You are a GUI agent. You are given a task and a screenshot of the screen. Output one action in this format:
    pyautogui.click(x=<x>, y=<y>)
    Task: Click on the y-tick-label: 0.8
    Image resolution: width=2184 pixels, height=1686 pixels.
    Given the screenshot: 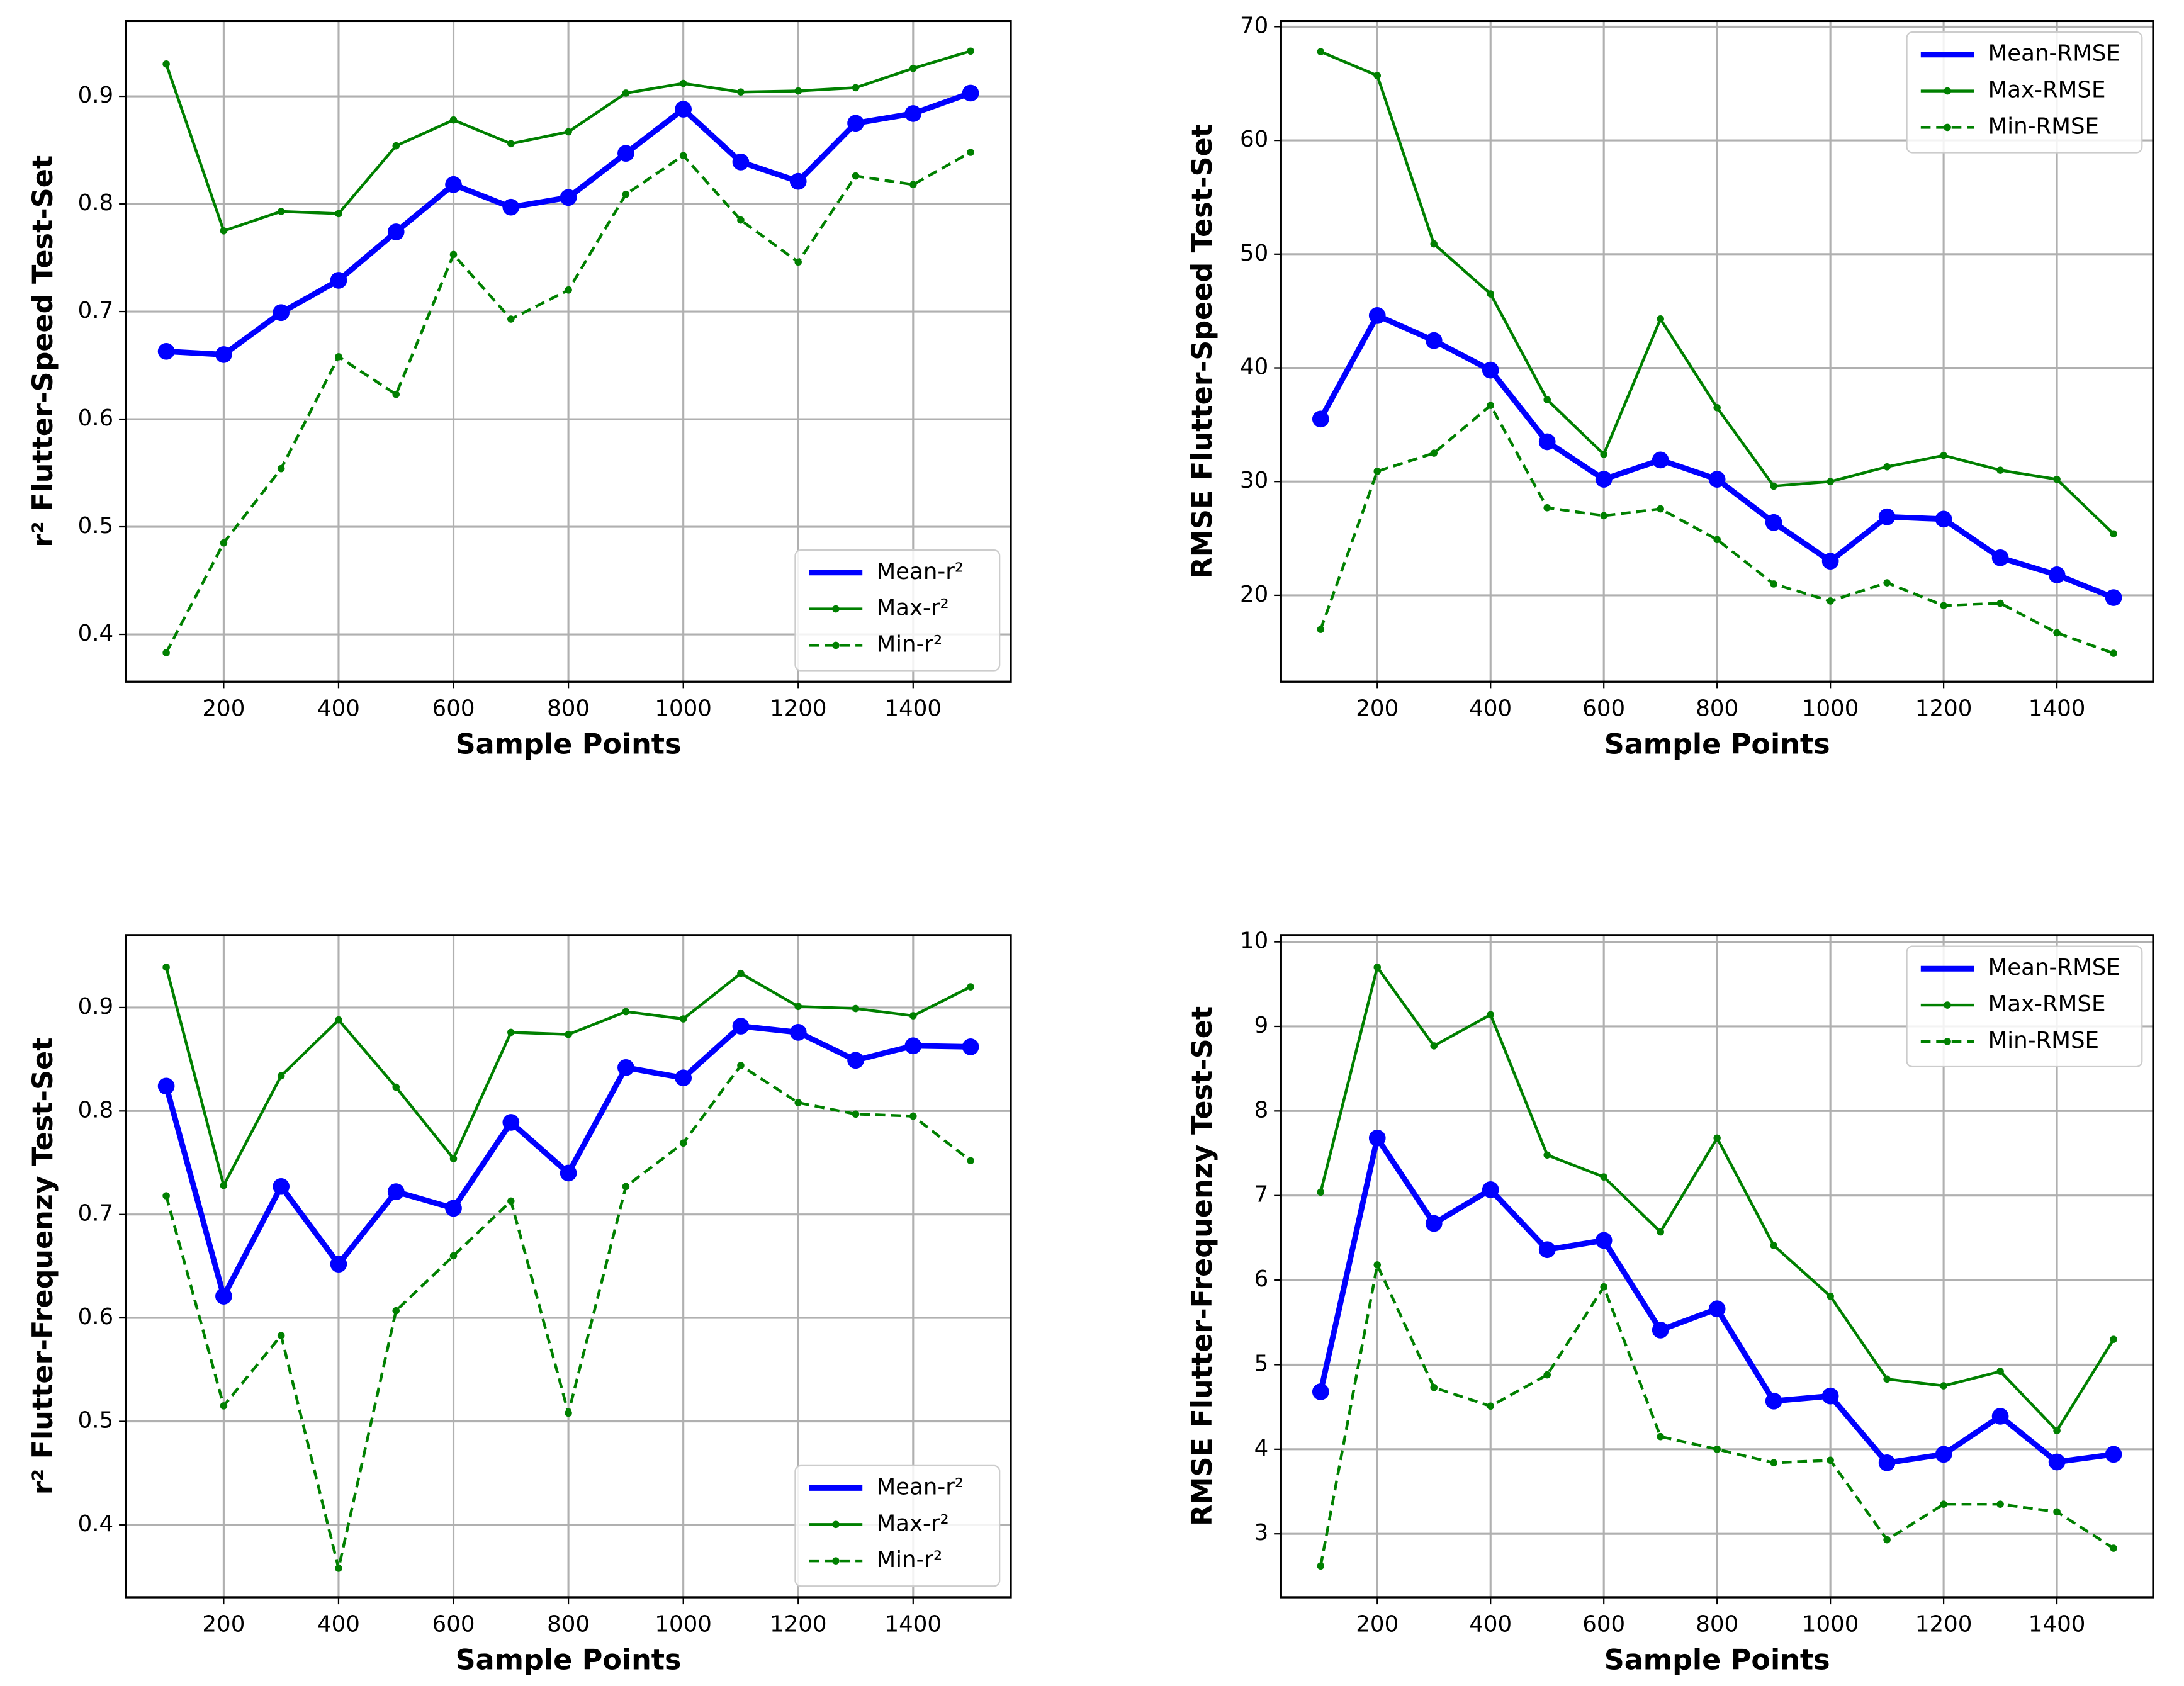 What is the action you would take?
    pyautogui.click(x=96, y=203)
    